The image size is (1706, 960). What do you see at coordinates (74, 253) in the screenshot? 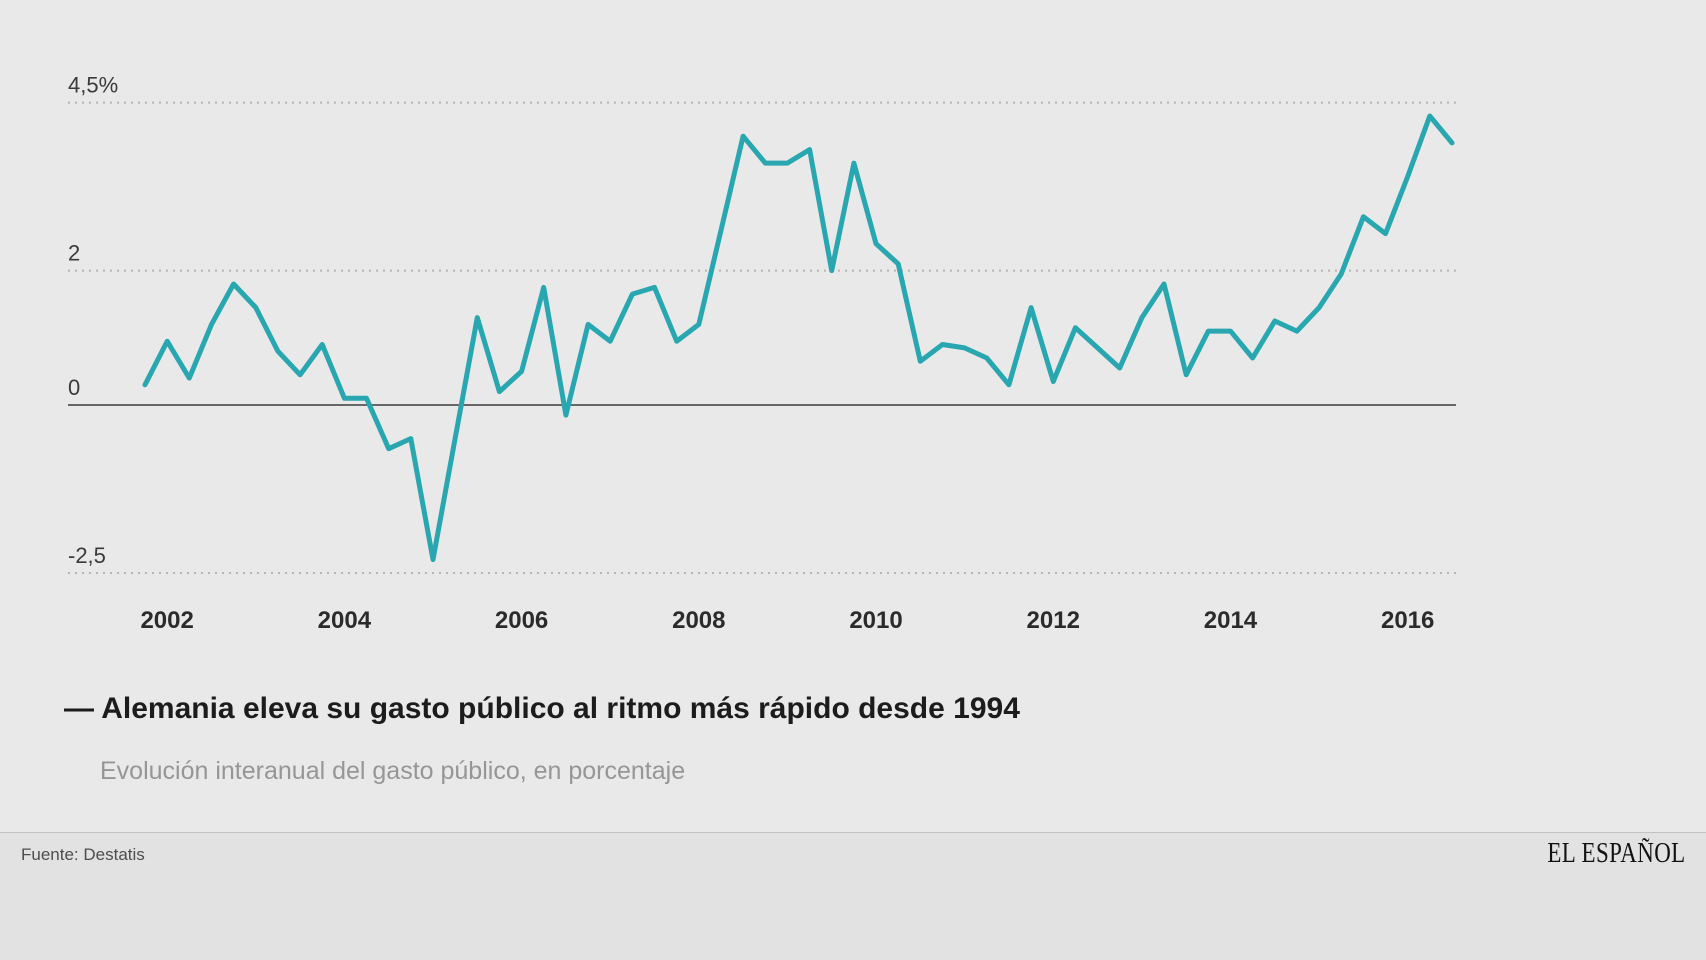
I see `y-tick-label: 2` at bounding box center [74, 253].